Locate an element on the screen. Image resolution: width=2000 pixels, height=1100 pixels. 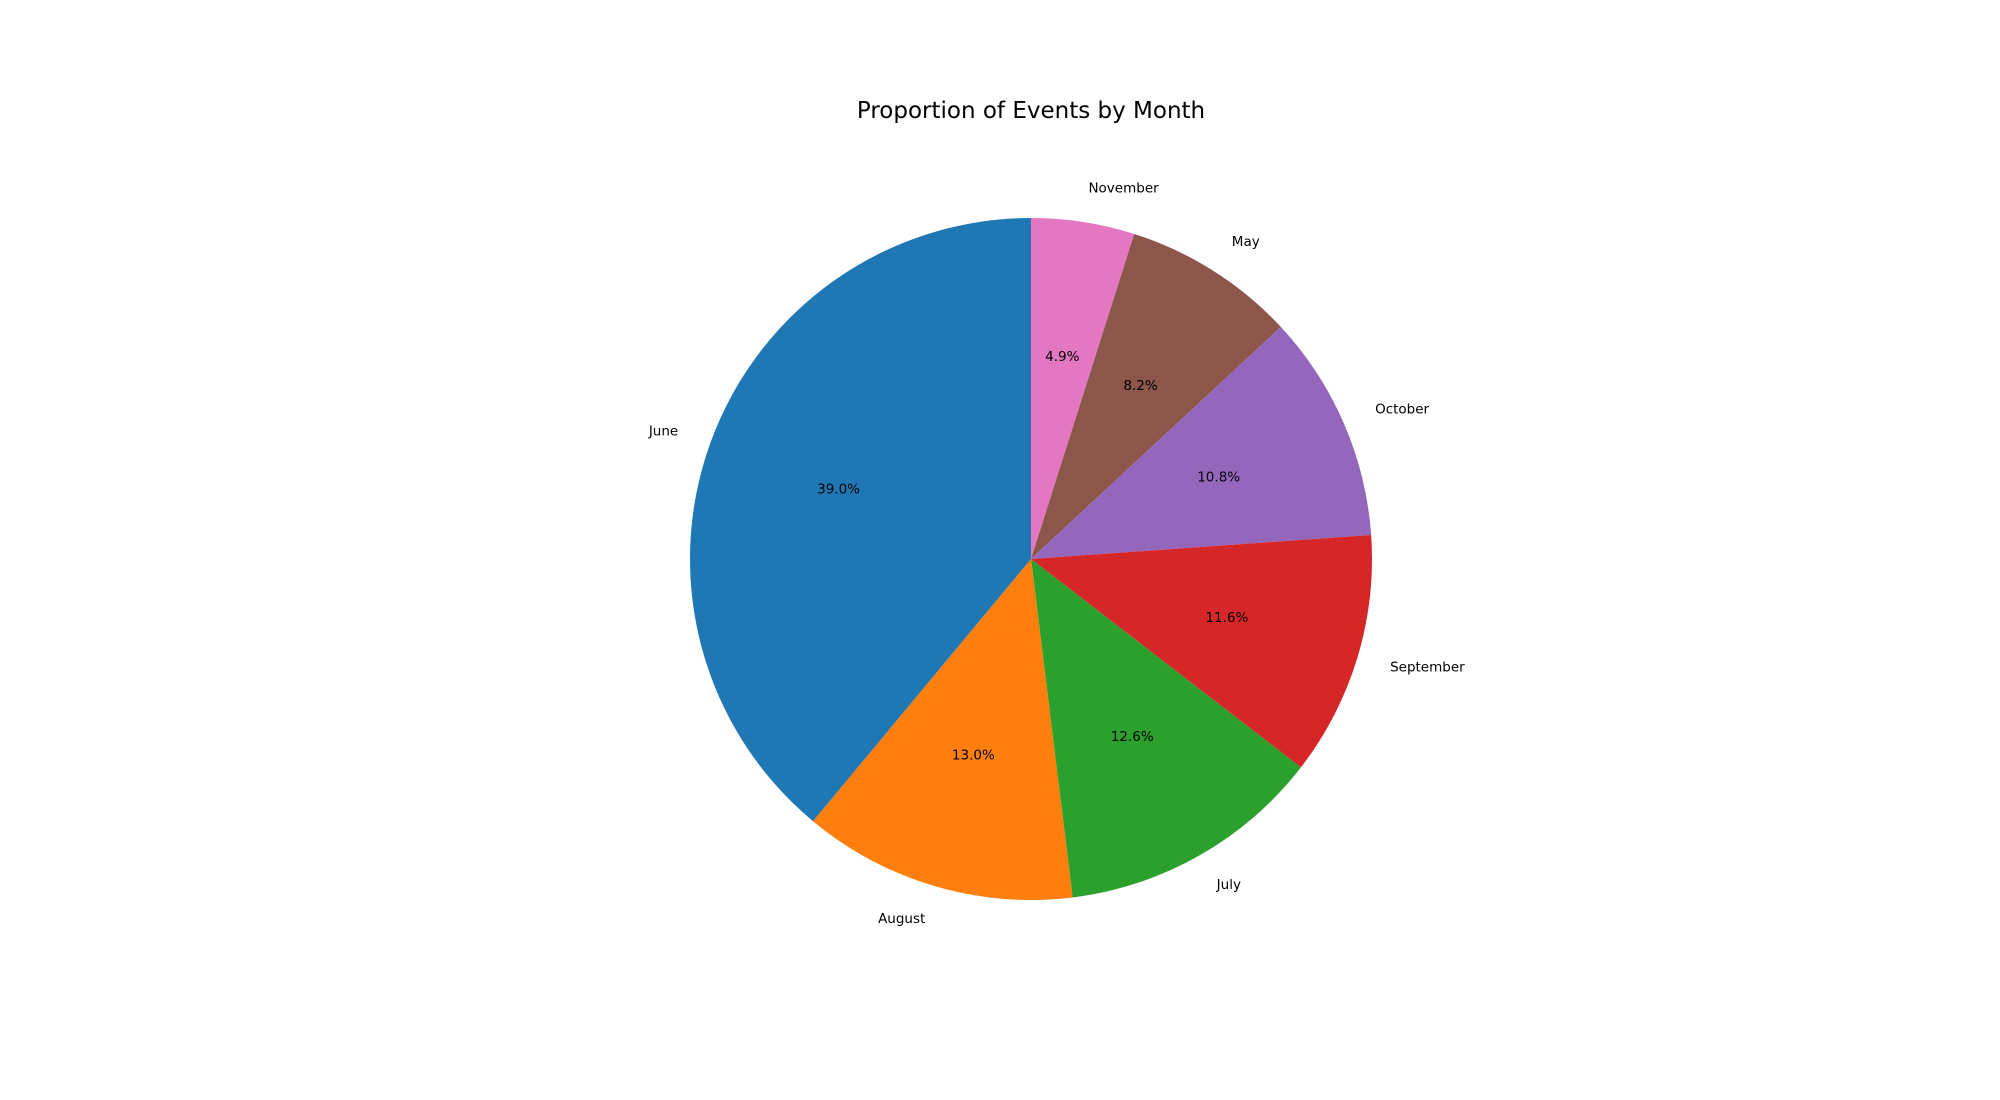
percent-label-november: 4.9% is located at coordinates (1062, 357).